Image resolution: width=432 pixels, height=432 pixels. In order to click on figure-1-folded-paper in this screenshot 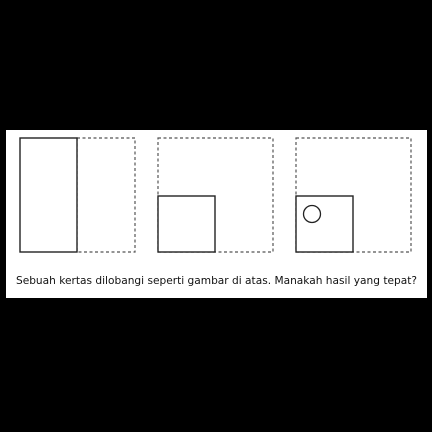, I will do `click(48, 195)`.